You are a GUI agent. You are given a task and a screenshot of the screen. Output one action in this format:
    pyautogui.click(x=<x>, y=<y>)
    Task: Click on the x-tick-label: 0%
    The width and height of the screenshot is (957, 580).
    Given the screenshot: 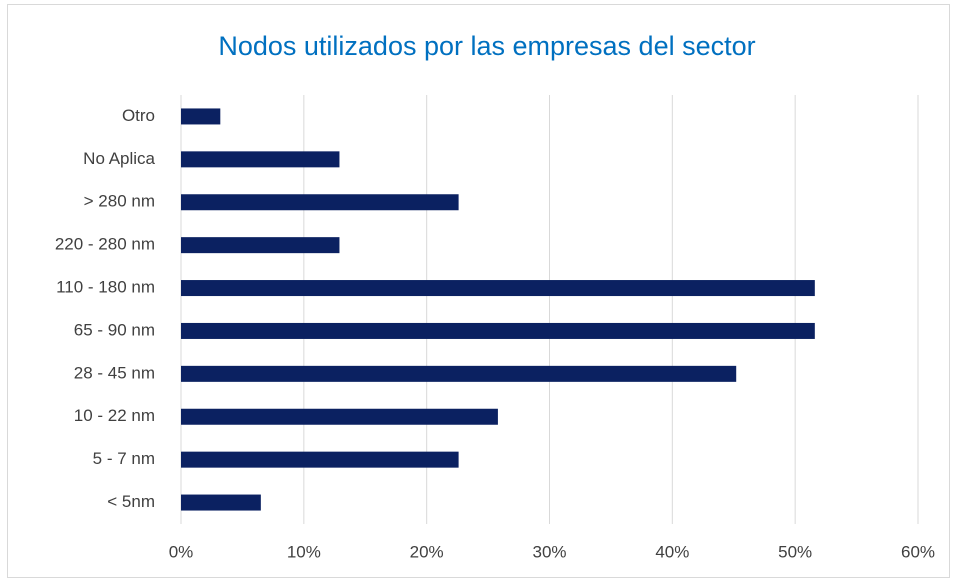 What is the action you would take?
    pyautogui.click(x=181, y=551)
    